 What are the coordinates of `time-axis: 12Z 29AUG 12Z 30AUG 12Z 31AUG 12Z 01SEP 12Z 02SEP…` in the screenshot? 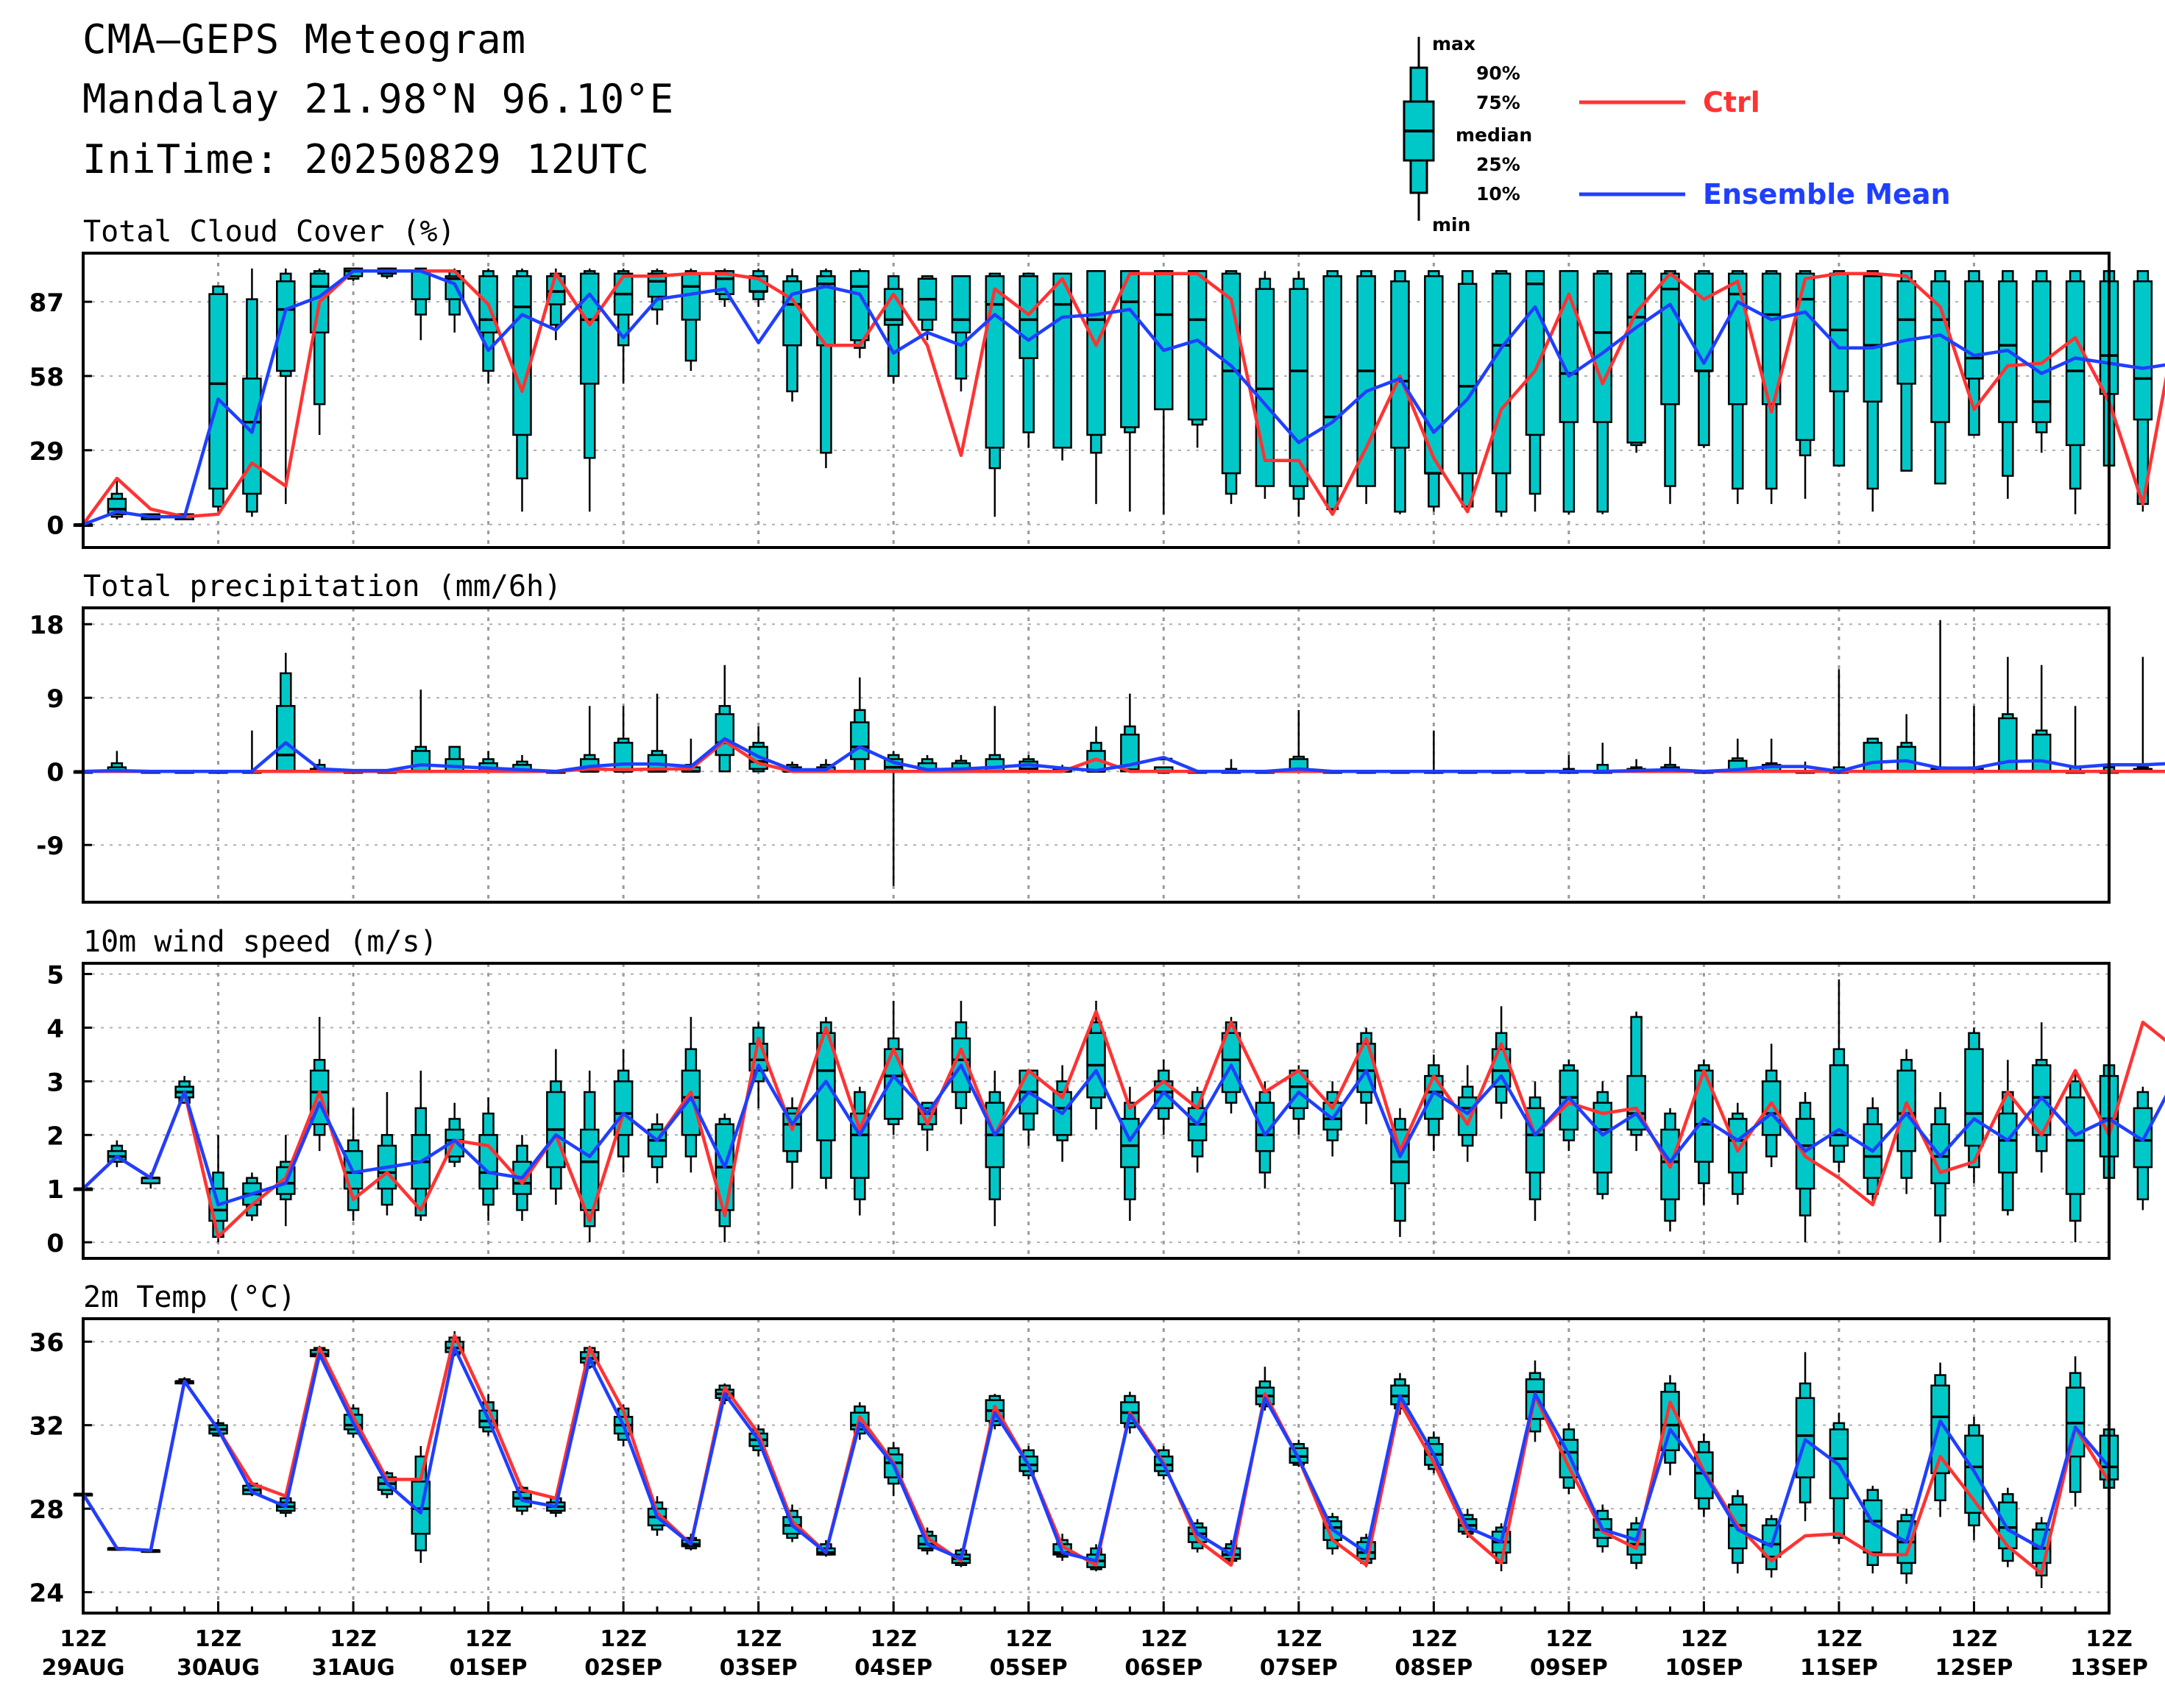 It's located at (1094, 1641).